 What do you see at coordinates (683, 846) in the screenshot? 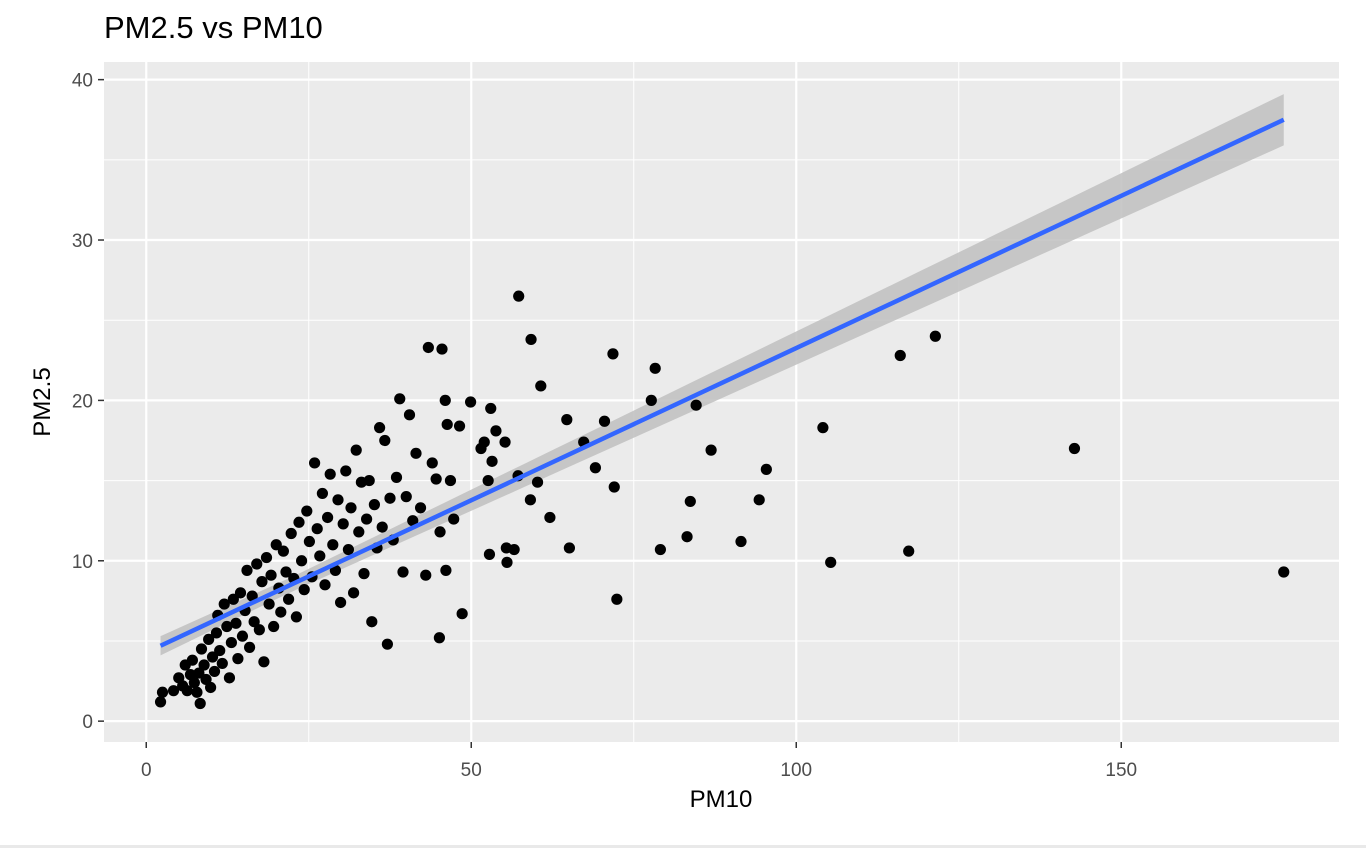
I see `footer-divider` at bounding box center [683, 846].